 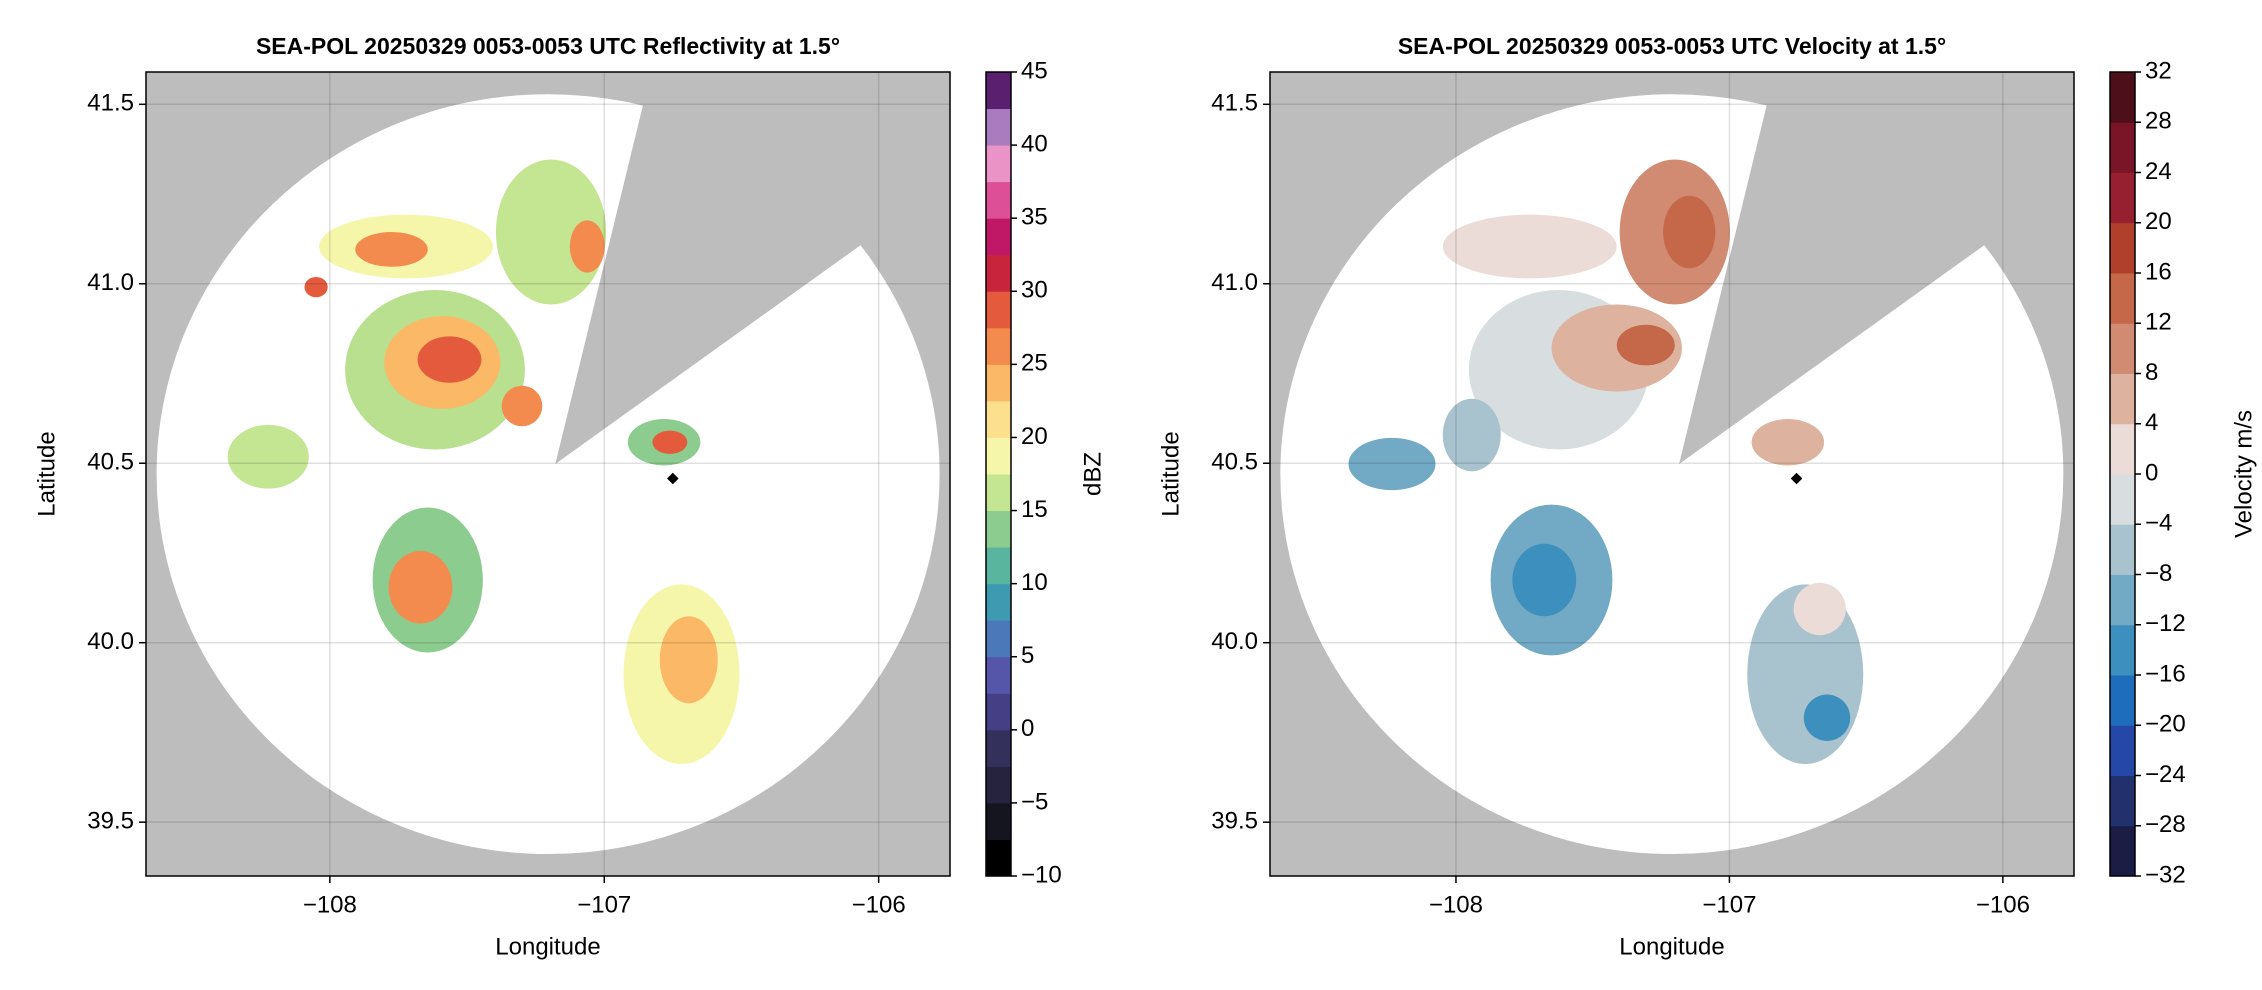 I want to click on colorbar-tick-label: 45, so click(x=1034, y=70).